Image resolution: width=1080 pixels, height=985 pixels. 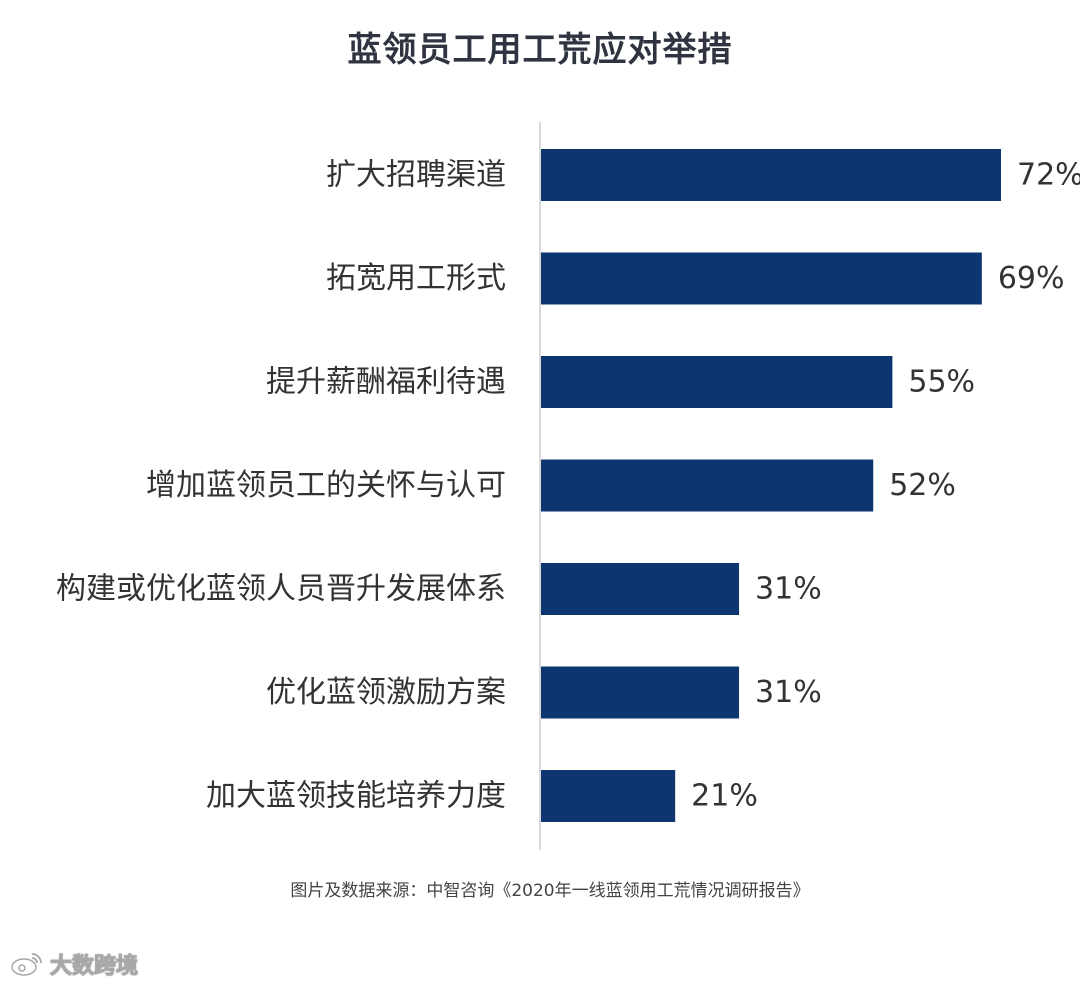 What do you see at coordinates (724, 796) in the screenshot?
I see `value-label: 21%` at bounding box center [724, 796].